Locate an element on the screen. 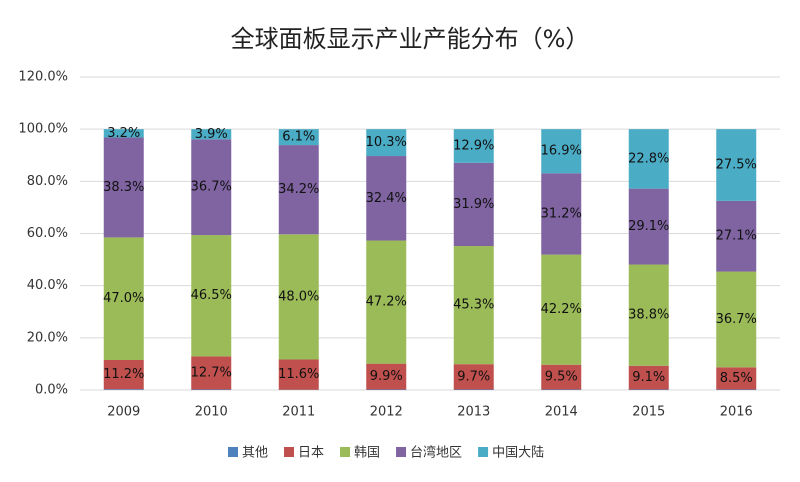 The height and width of the screenshot is (482, 800). data-label: 22.8% is located at coordinates (648, 158).